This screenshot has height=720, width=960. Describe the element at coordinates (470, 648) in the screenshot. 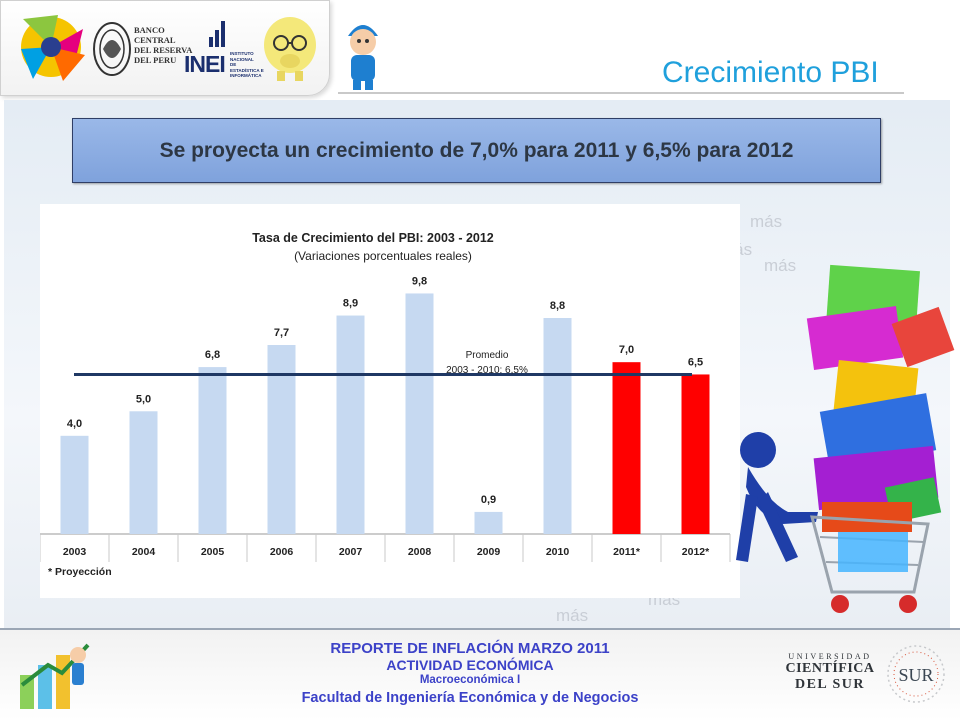

I see `footer-report-title: REPORTE DE INFLACIÓN MARZO 2011` at that location.